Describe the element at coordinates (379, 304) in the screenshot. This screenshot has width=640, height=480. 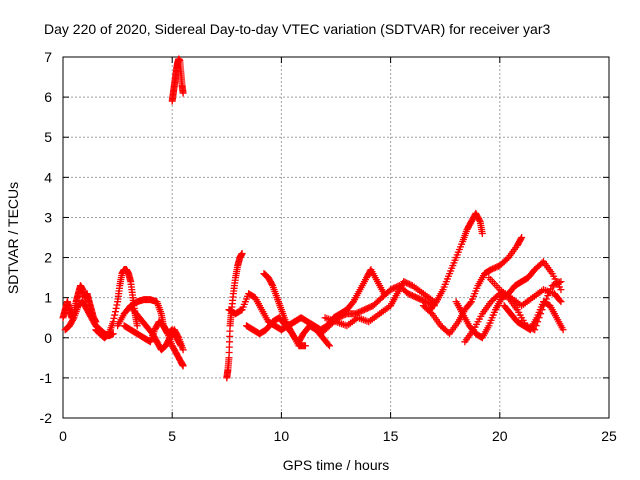
I see `series-track-m` at that location.